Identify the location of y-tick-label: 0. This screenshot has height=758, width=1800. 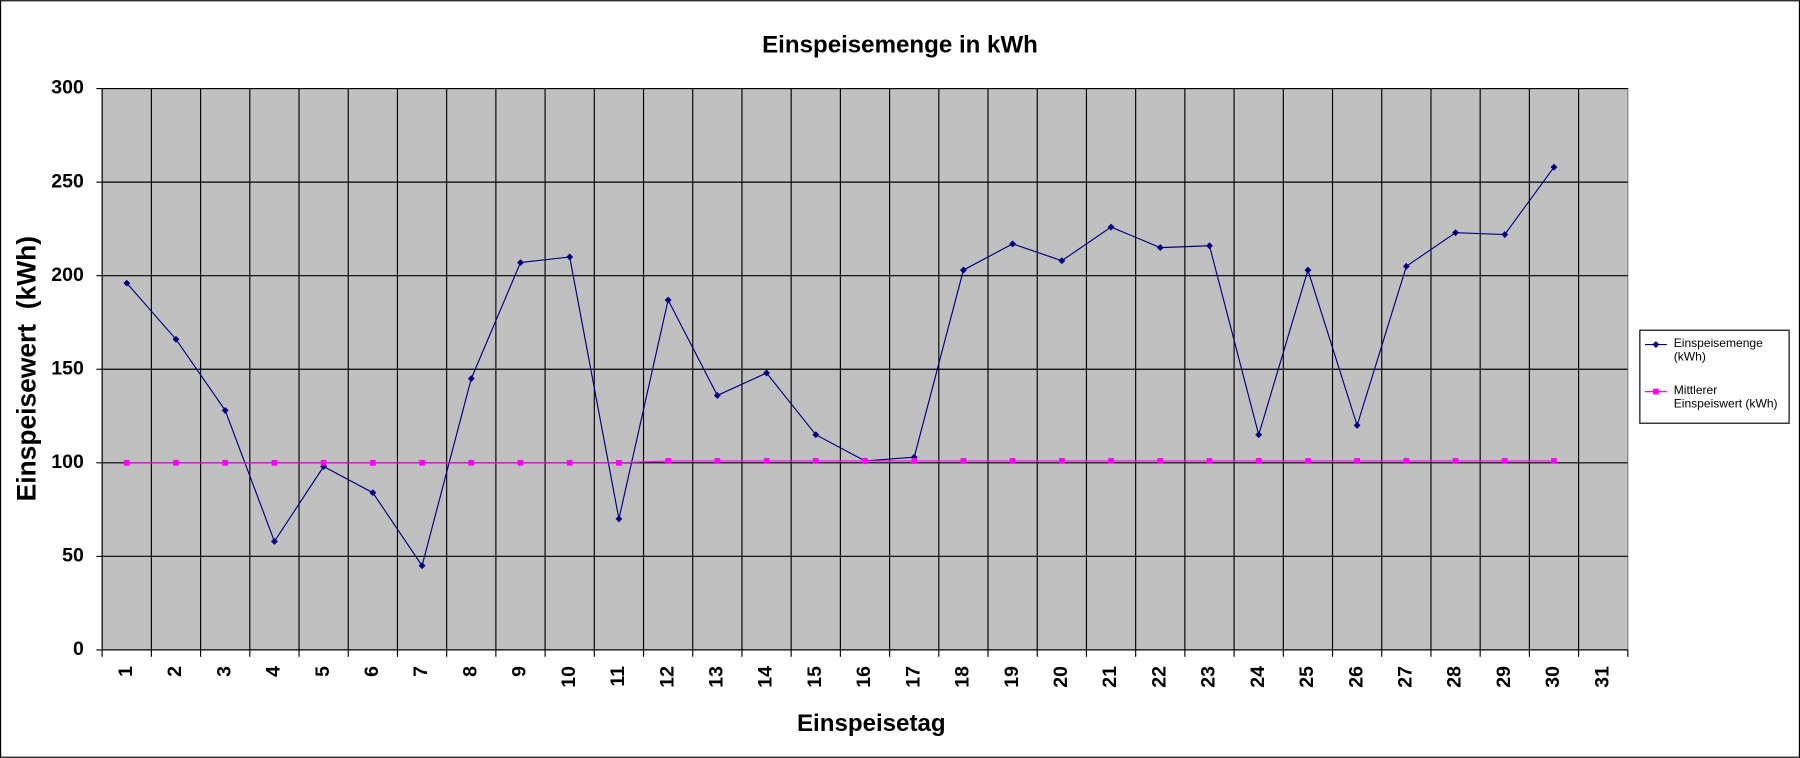
(78, 649).